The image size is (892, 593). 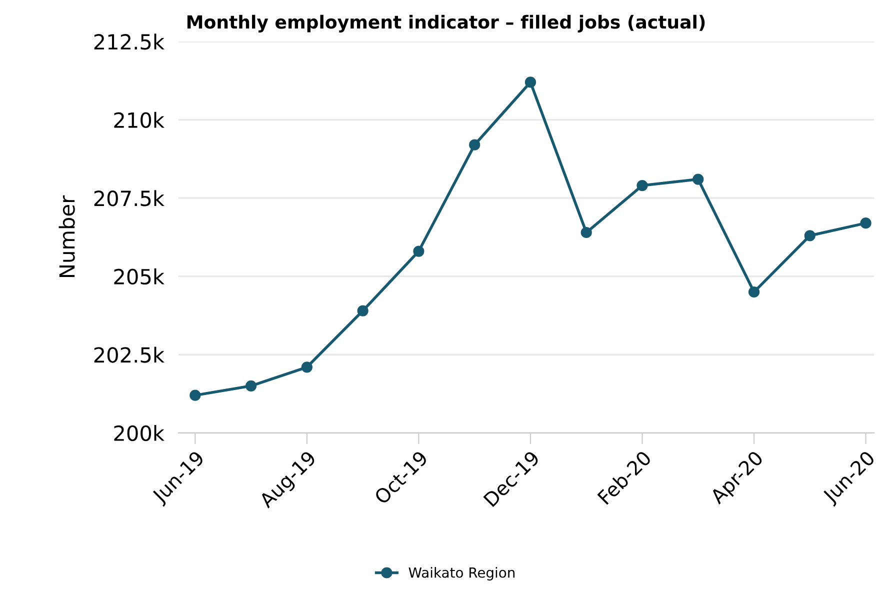 What do you see at coordinates (461, 573) in the screenshot?
I see `legend-label: Waikato Region` at bounding box center [461, 573].